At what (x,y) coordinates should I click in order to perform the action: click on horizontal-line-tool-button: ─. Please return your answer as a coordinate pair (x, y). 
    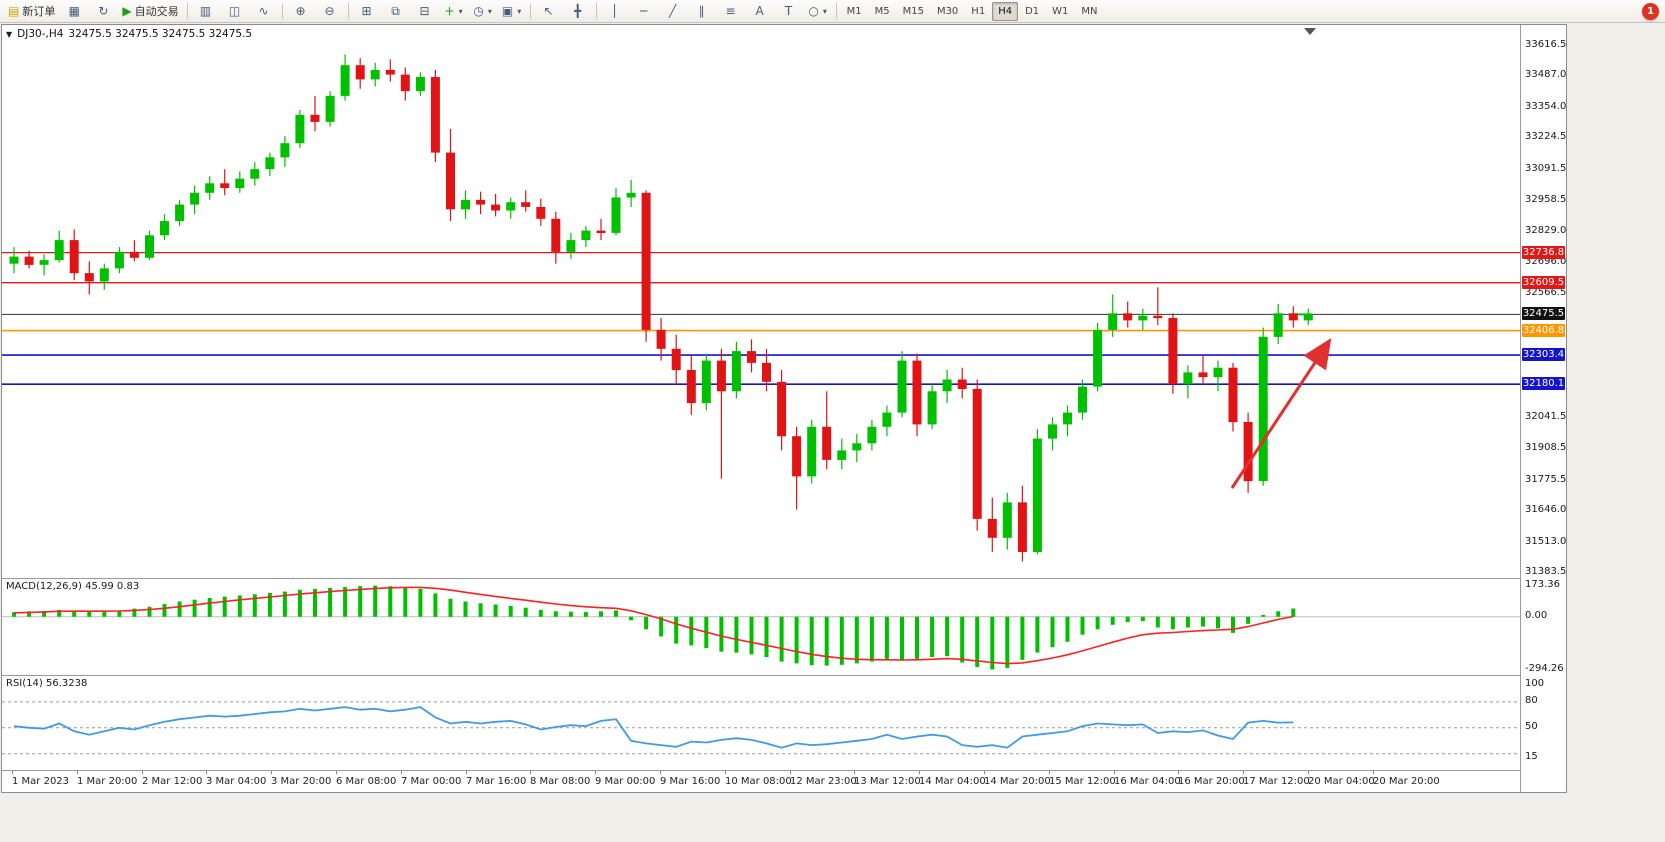
    Looking at the image, I should click on (644, 11).